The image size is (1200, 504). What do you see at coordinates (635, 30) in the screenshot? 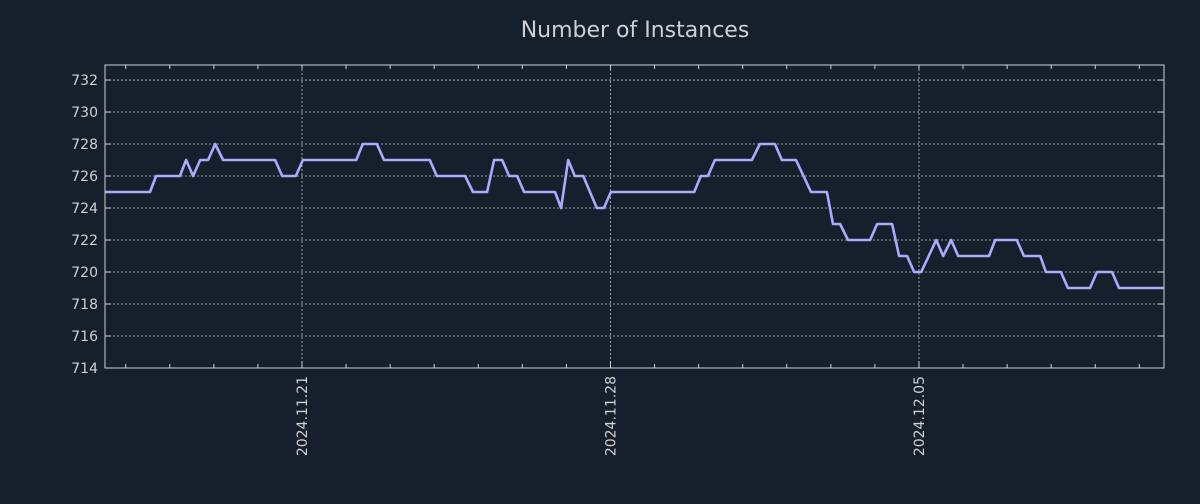
I see `chart-title: Number of Instances` at bounding box center [635, 30].